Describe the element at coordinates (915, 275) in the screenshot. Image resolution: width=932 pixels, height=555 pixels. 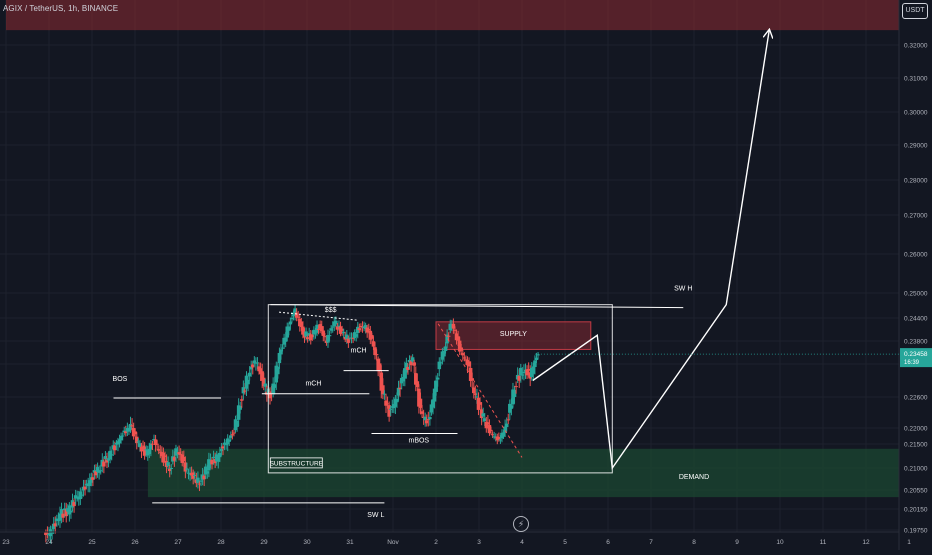
I see `price-axis-bg` at that location.